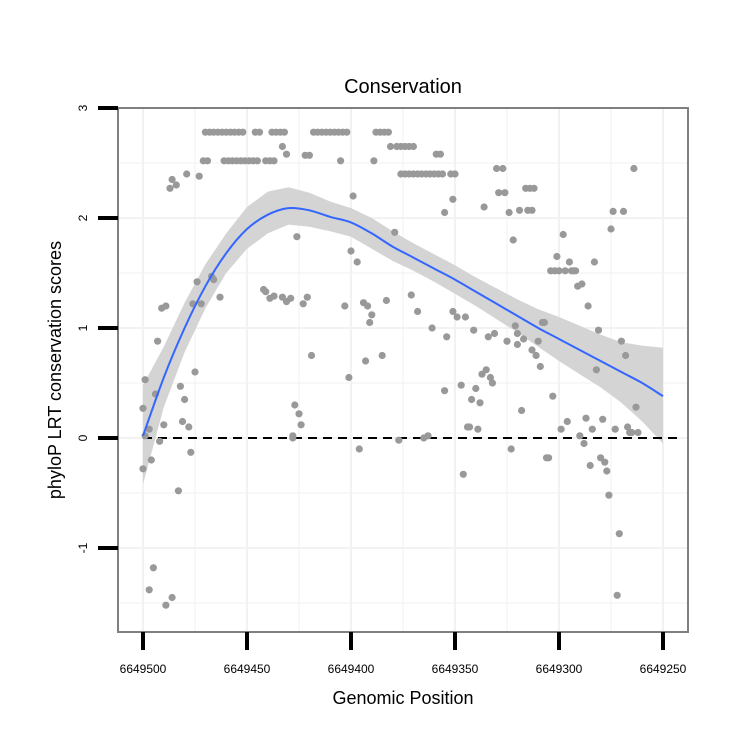  I want to click on x-tick-label: 6649250, so click(663, 669).